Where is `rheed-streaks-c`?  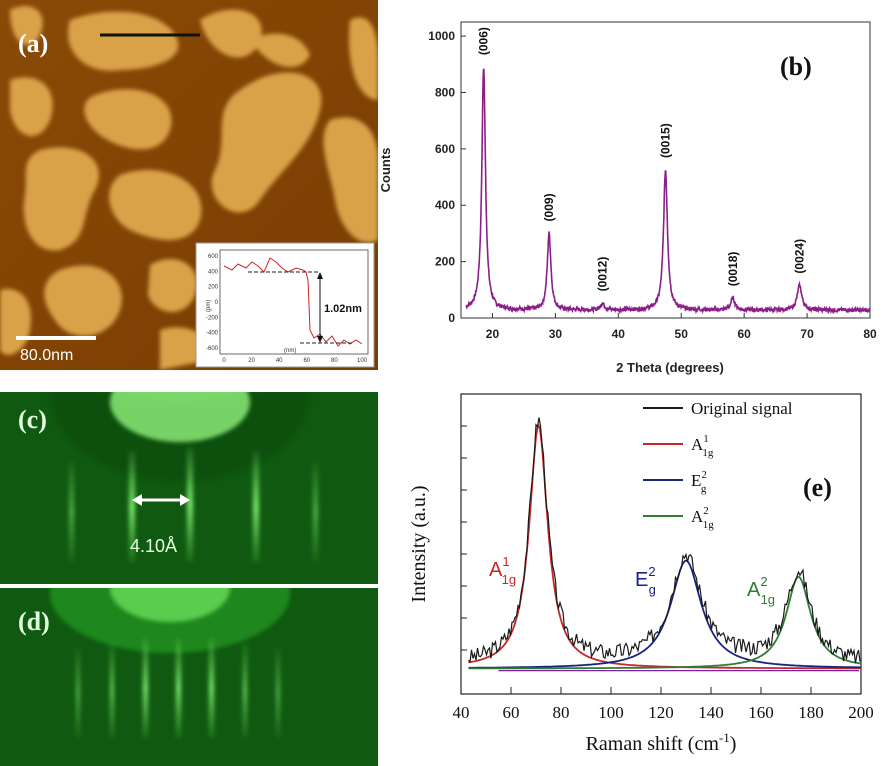 rheed-streaks-c is located at coordinates (193, 504).